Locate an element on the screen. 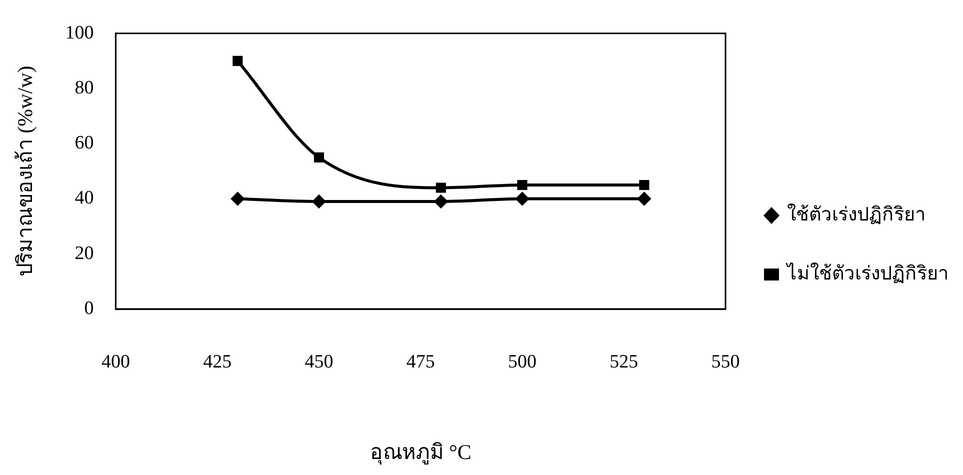  x-tick-label: 550 is located at coordinates (725, 361).